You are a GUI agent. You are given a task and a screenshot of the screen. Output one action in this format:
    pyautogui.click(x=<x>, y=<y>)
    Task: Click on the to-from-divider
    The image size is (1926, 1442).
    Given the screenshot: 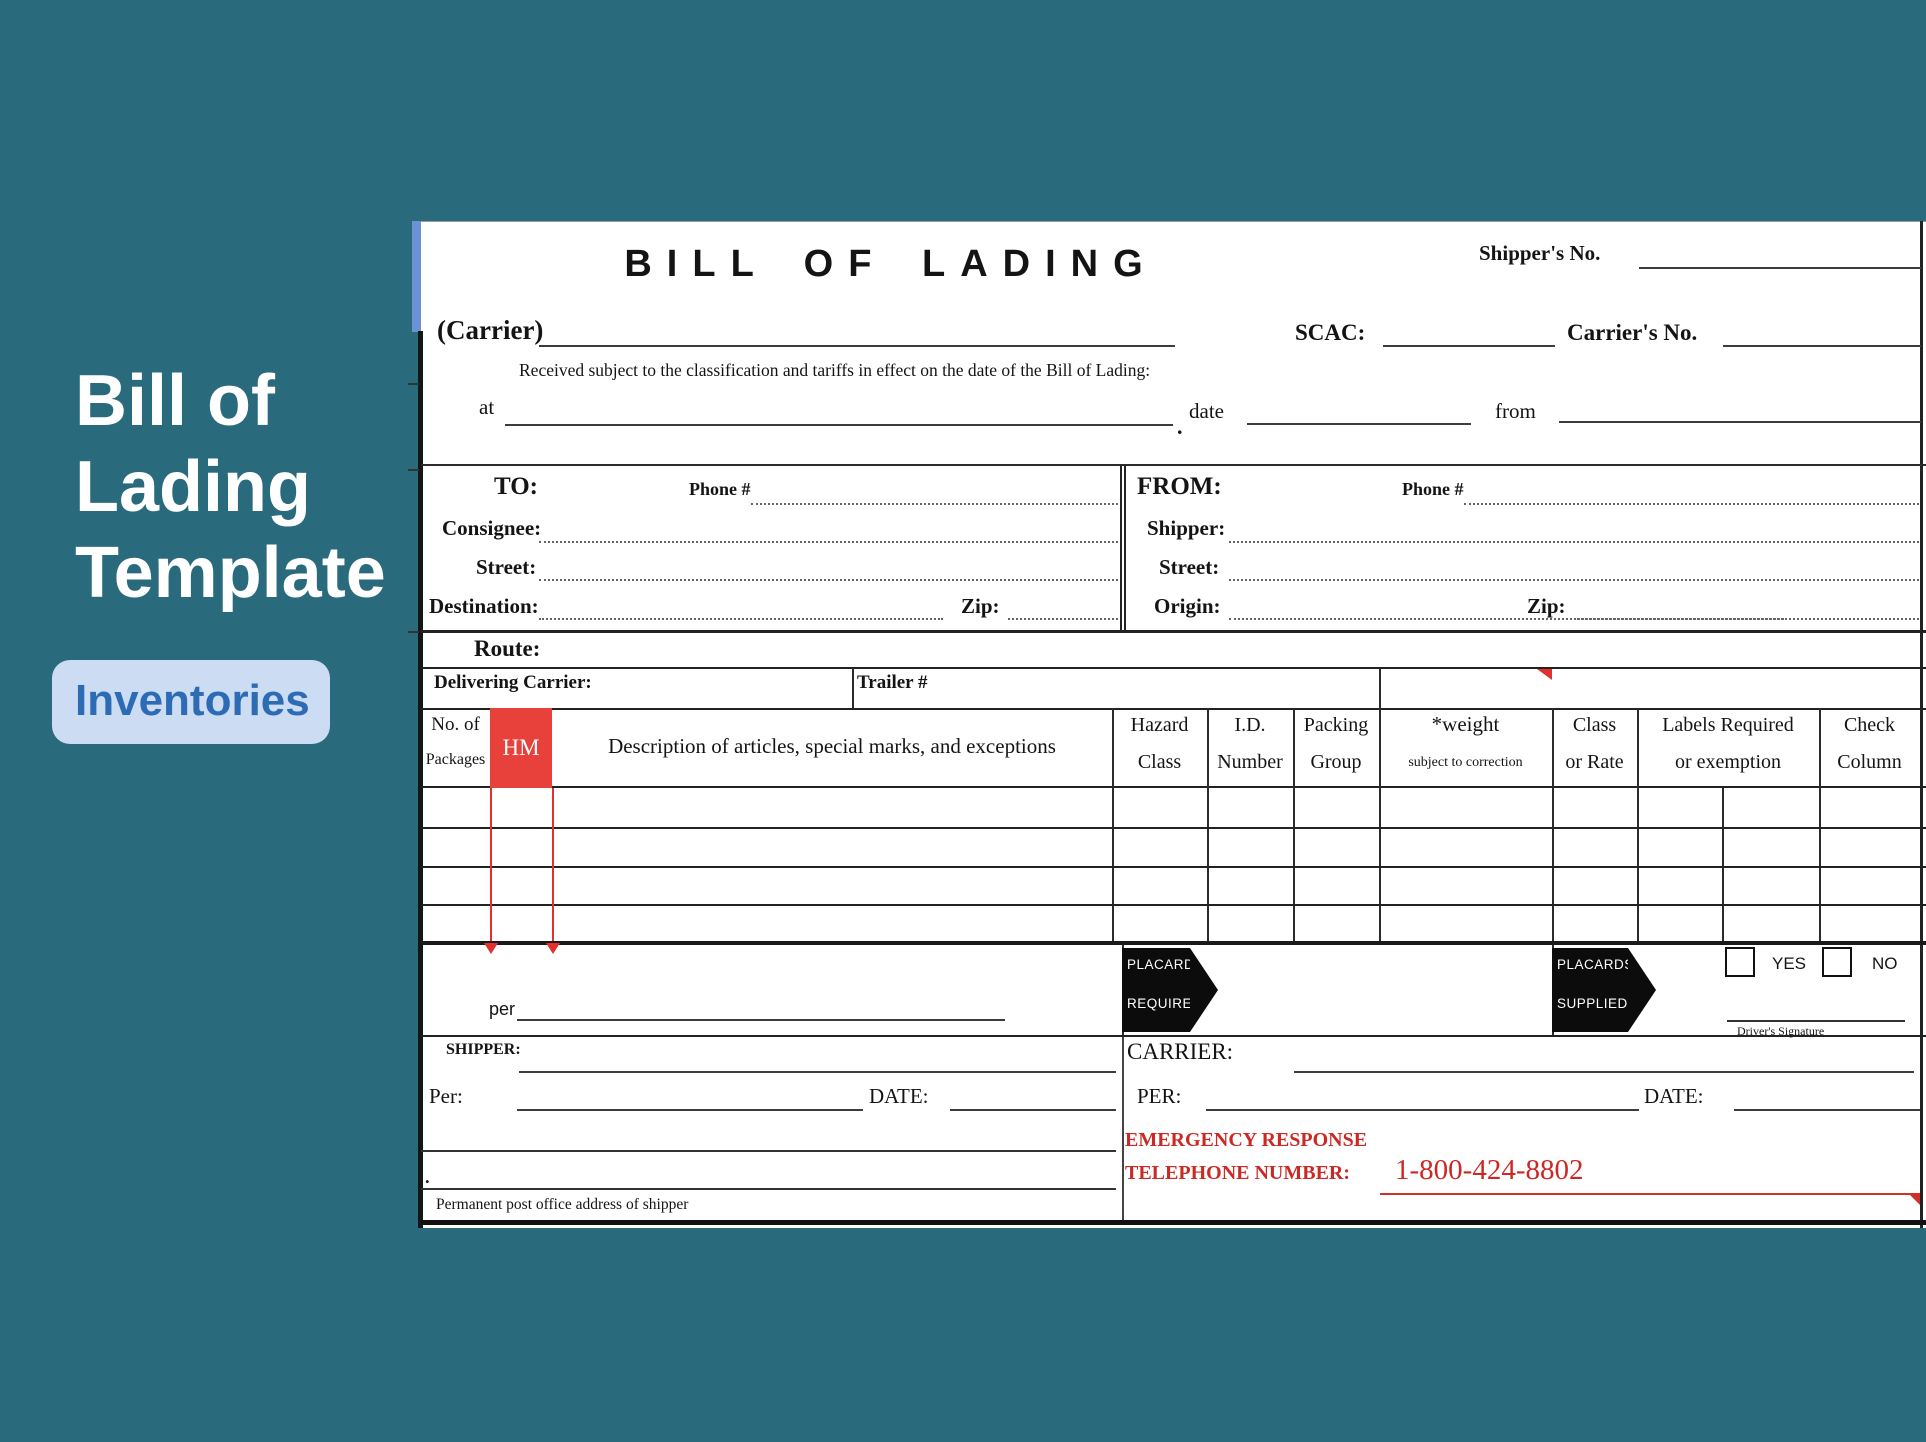 What is the action you would take?
    pyautogui.click(x=1123, y=548)
    